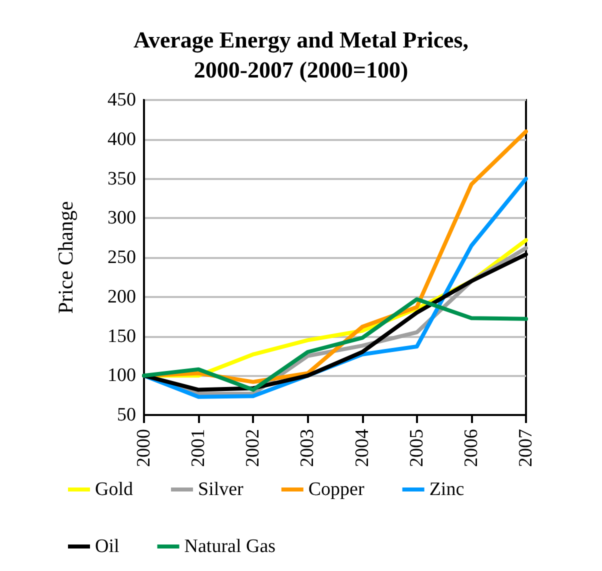 Image resolution: width=602 pixels, height=571 pixels. Describe the element at coordinates (122, 336) in the screenshot. I see `y-tick-label: 150` at that location.